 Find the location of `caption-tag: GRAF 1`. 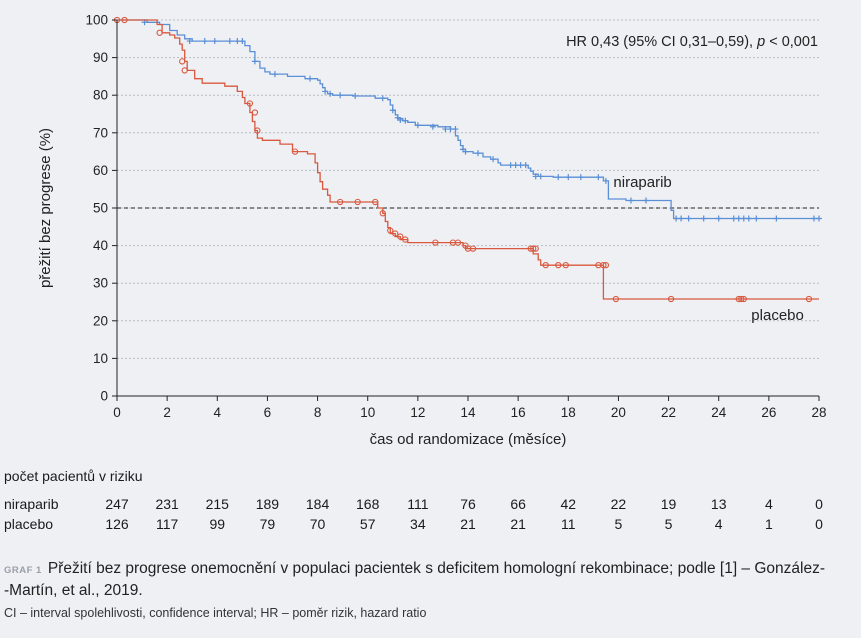

caption-tag: GRAF 1 is located at coordinates (23, 570).